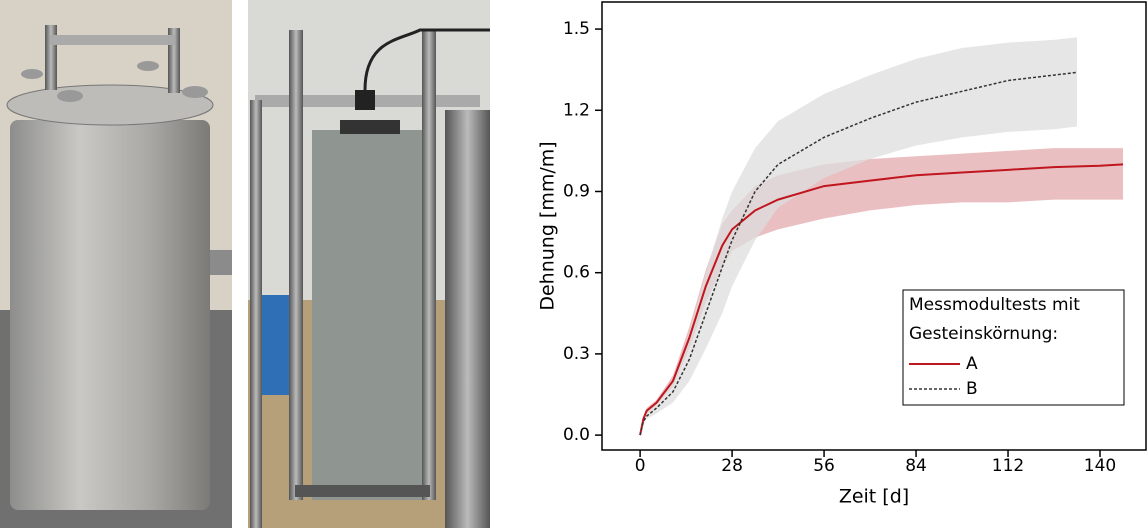 The width and height of the screenshot is (1147, 528). Describe the element at coordinates (972, 389) in the screenshot. I see `legend-label: B` at that location.